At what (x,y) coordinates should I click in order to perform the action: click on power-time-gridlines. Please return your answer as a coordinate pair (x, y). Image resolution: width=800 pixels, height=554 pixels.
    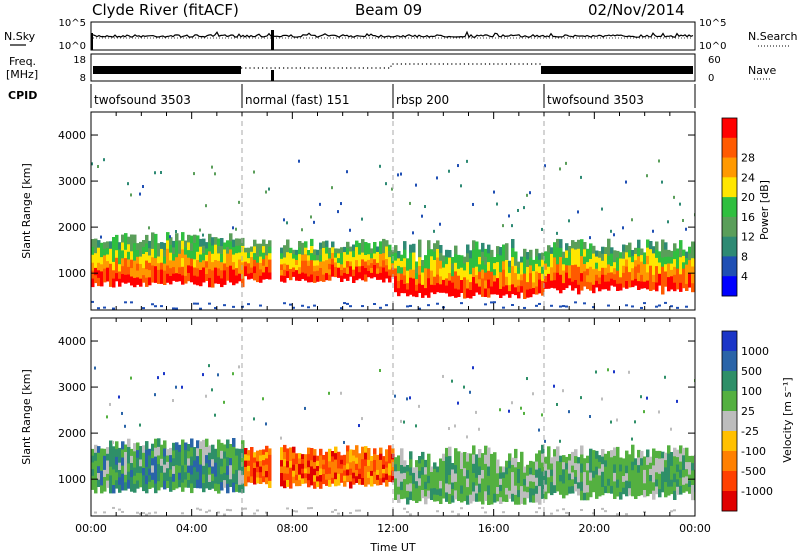
    Looking at the image, I should click on (393, 211).